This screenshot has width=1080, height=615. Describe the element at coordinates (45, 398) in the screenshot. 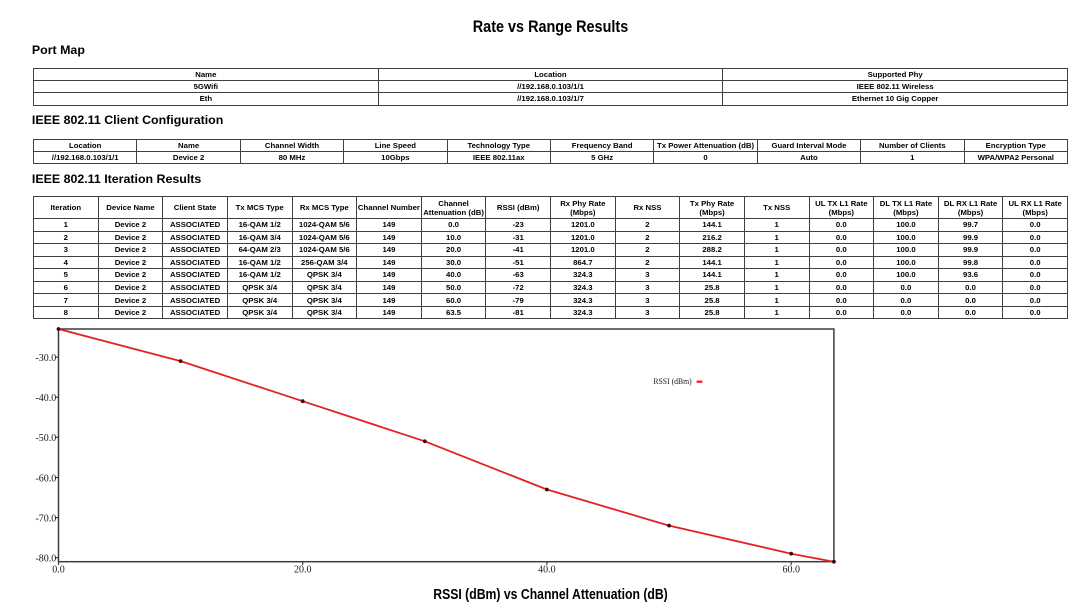

I see `svg-text: -40.0` at that location.